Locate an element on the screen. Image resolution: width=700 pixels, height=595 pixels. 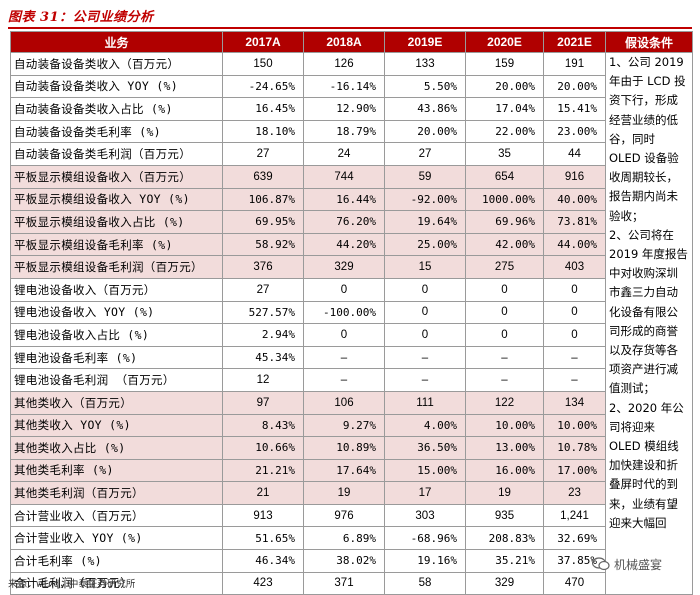
cell-value: 19.64% is located at coordinates (425, 222).